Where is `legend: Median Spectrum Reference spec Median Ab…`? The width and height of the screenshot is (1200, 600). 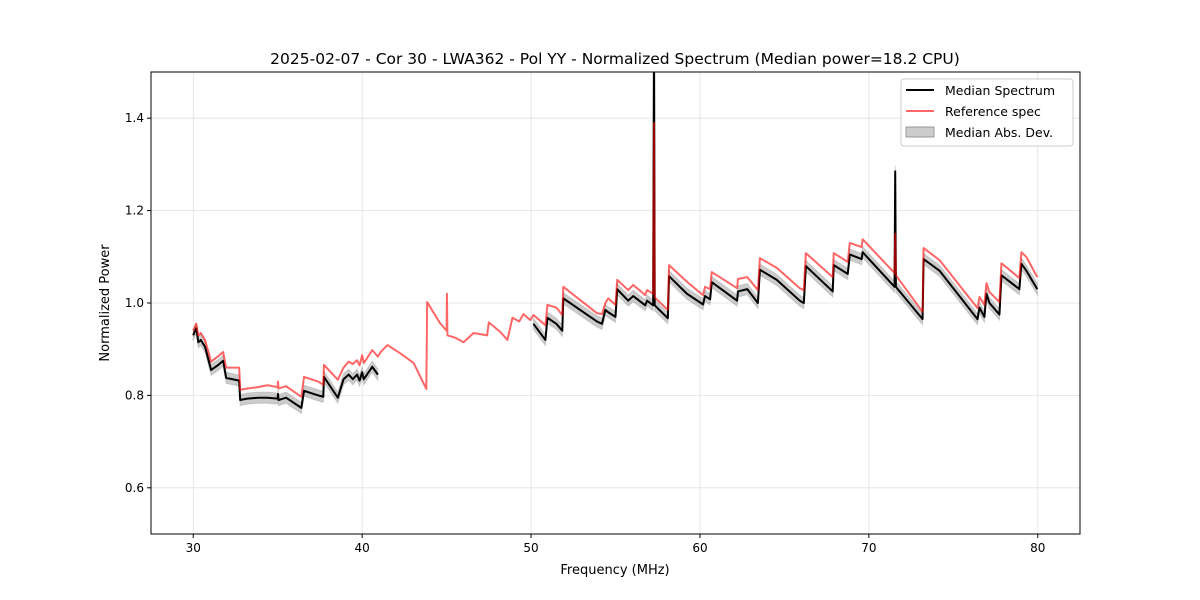 legend: Median Spectrum Reference spec Median Ab… is located at coordinates (987, 112).